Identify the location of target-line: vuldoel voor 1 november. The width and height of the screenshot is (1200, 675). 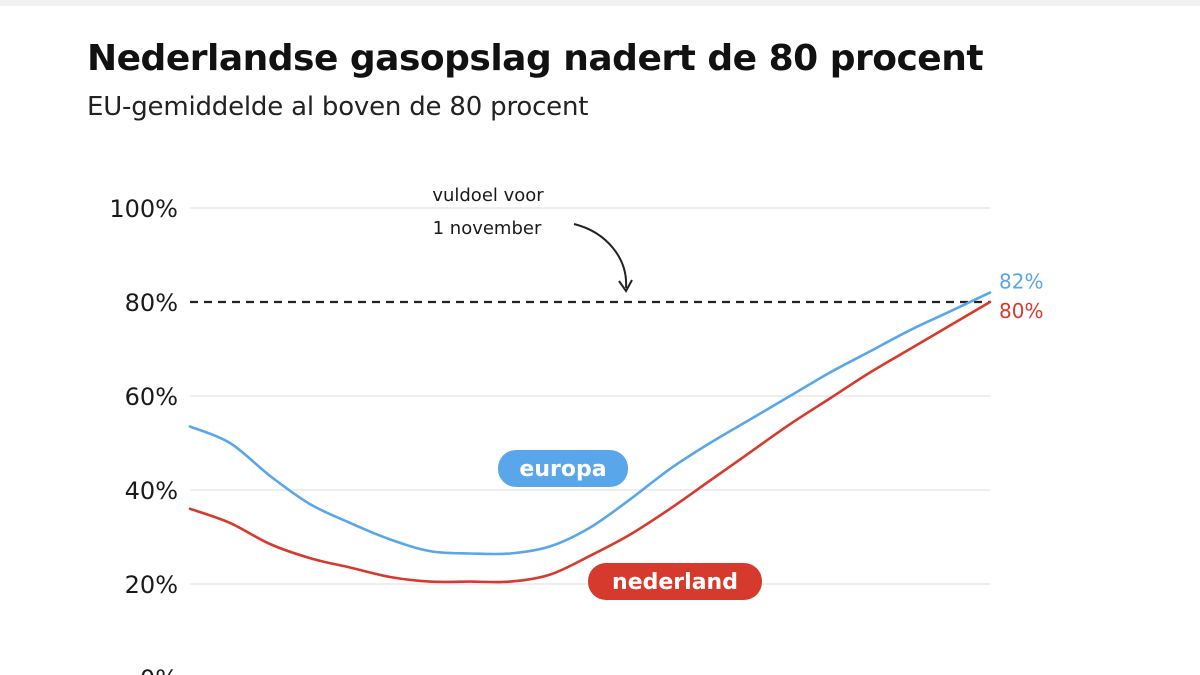
(590, 244).